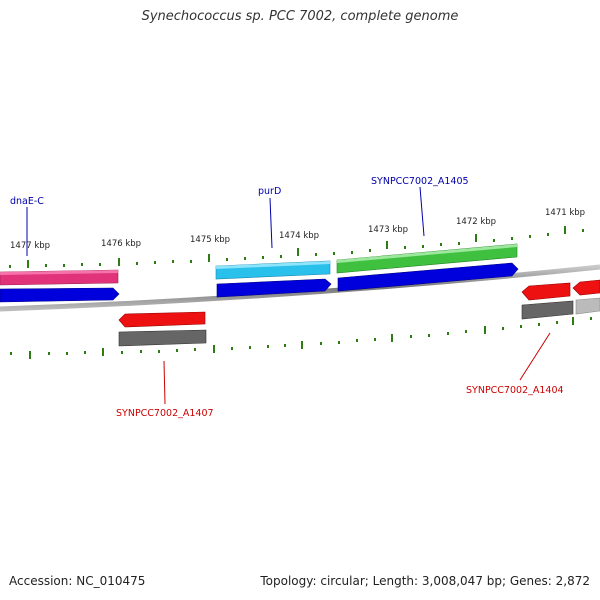 The height and width of the screenshot is (600, 600). I want to click on ruler-label: 1471 kbp, so click(565, 213).